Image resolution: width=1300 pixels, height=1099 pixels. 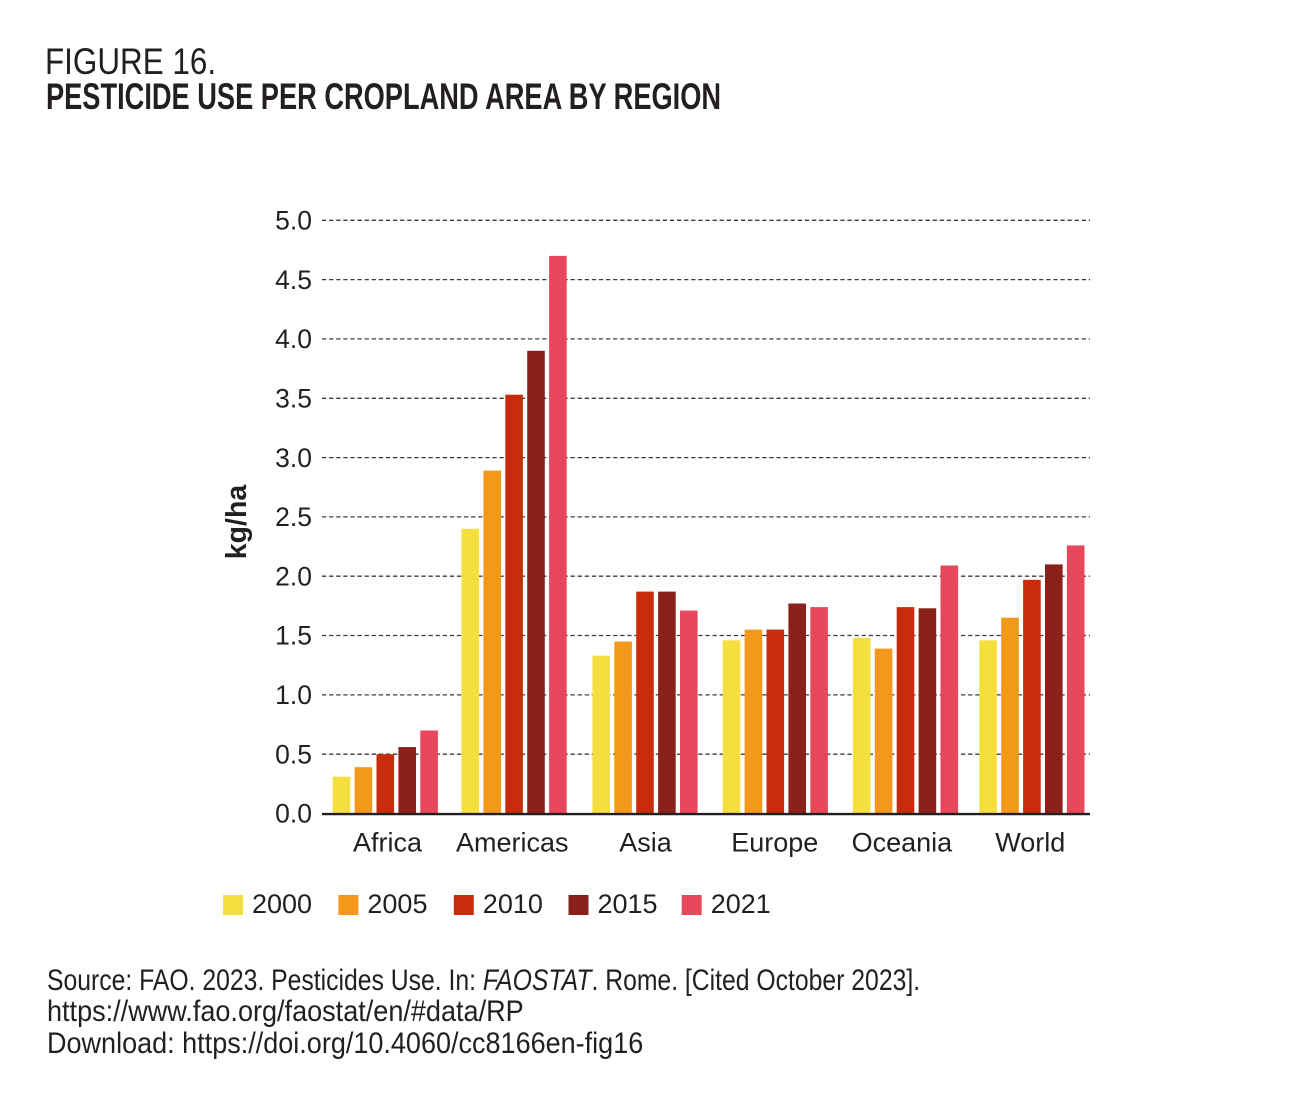 What do you see at coordinates (512, 843) in the screenshot?
I see `svg-text: Americas` at bounding box center [512, 843].